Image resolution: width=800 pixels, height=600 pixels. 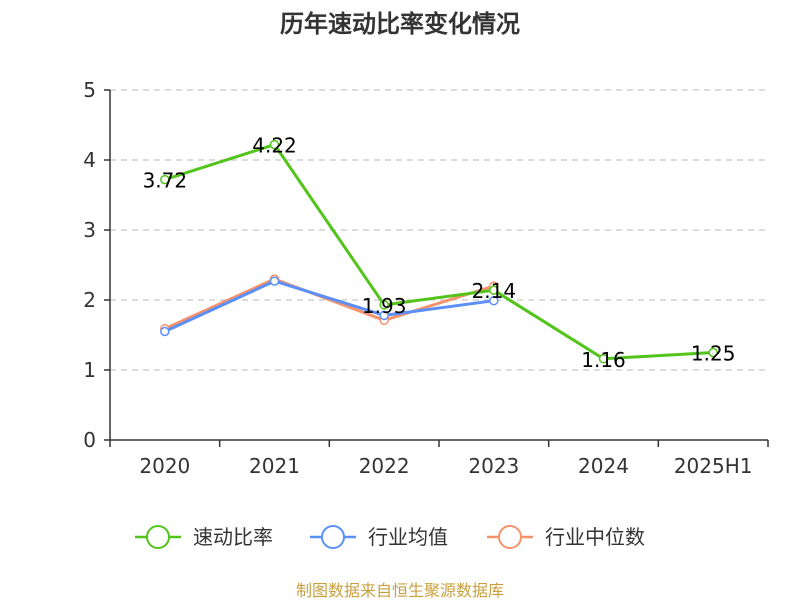 I want to click on x-tick-label-2021: 2021, so click(x=274, y=466).